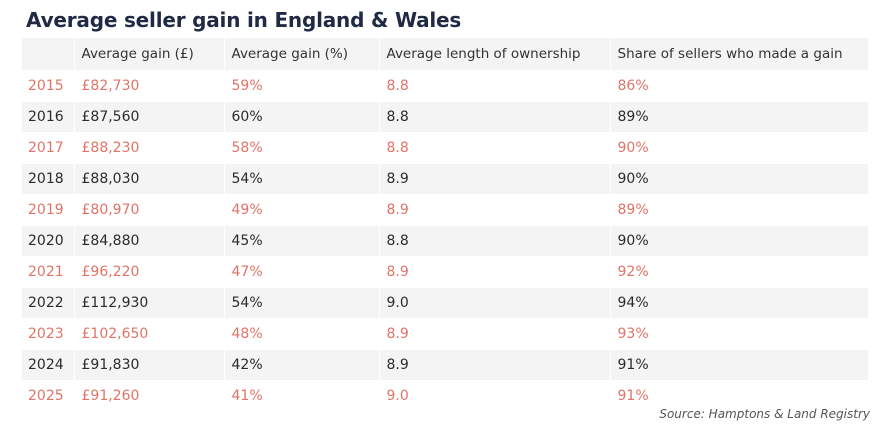  I want to click on source-note: Source: Hamptons & Land Registry, so click(764, 414).